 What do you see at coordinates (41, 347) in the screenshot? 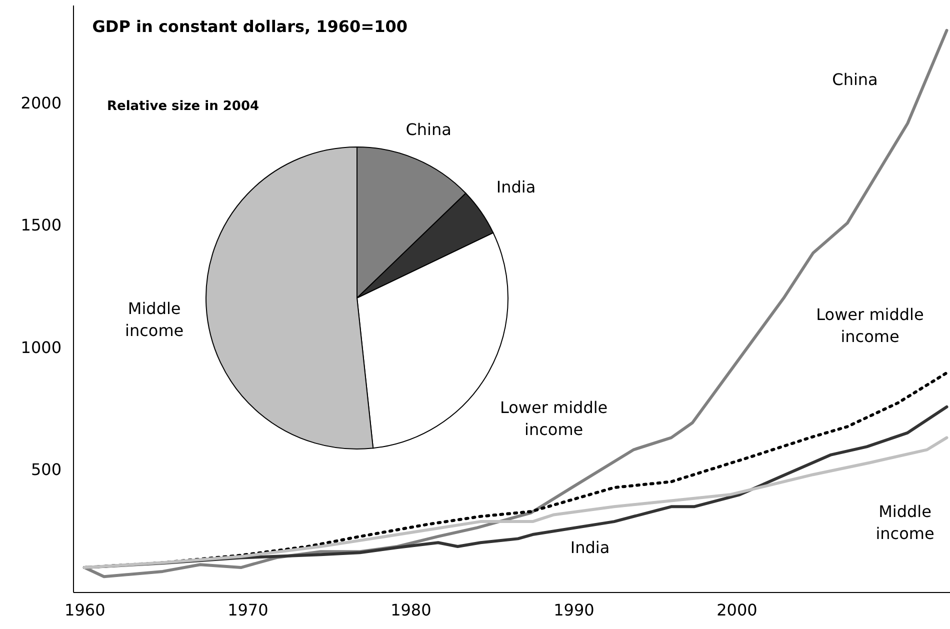
I see `y-tick-label: 1000` at bounding box center [41, 347].